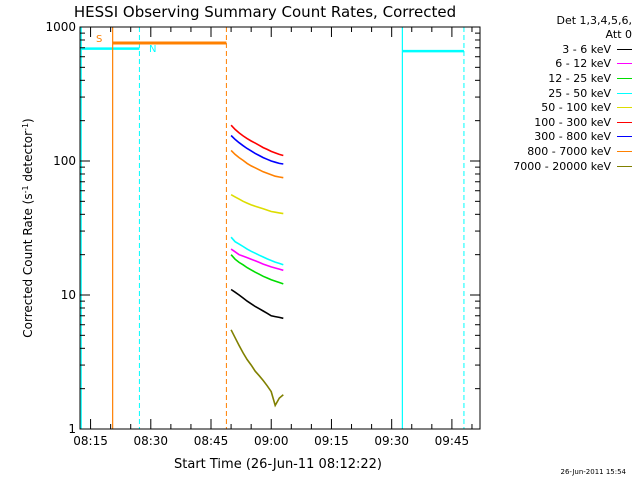  Describe the element at coordinates (211, 441) in the screenshot. I see `x-tick-label-2: 08:45` at that location.